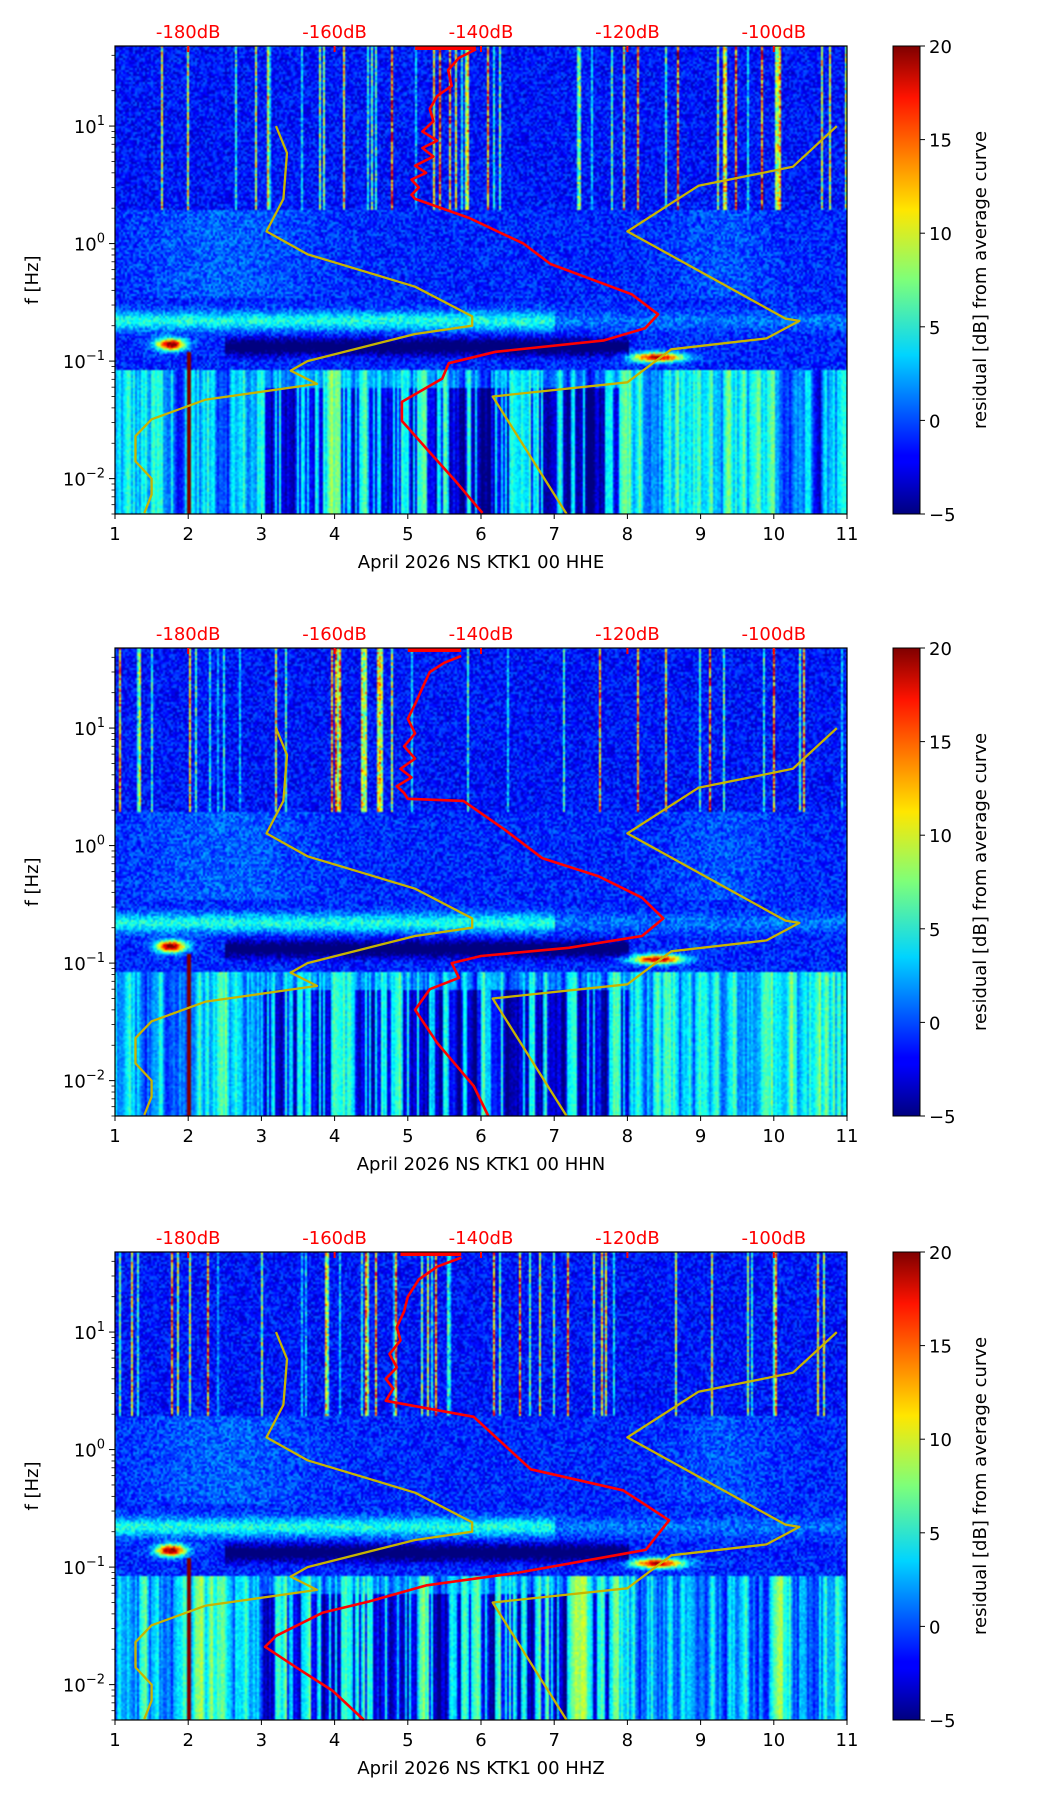 The width and height of the screenshot is (1052, 1806). Describe the element at coordinates (700, 1740) in the screenshot. I see `x-tick-label: 9` at that location.